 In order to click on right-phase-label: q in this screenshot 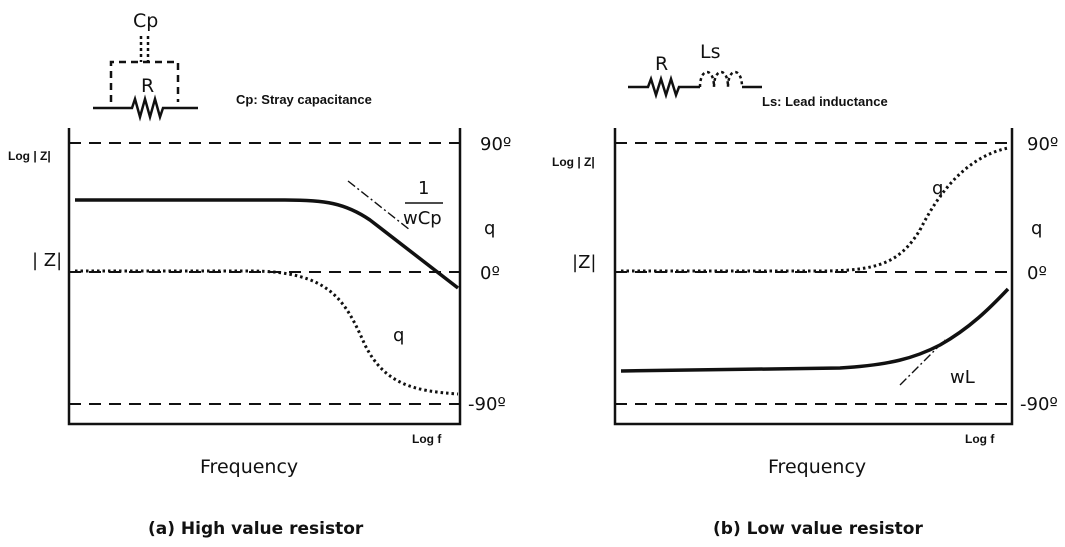, I will do `click(937, 188)`.